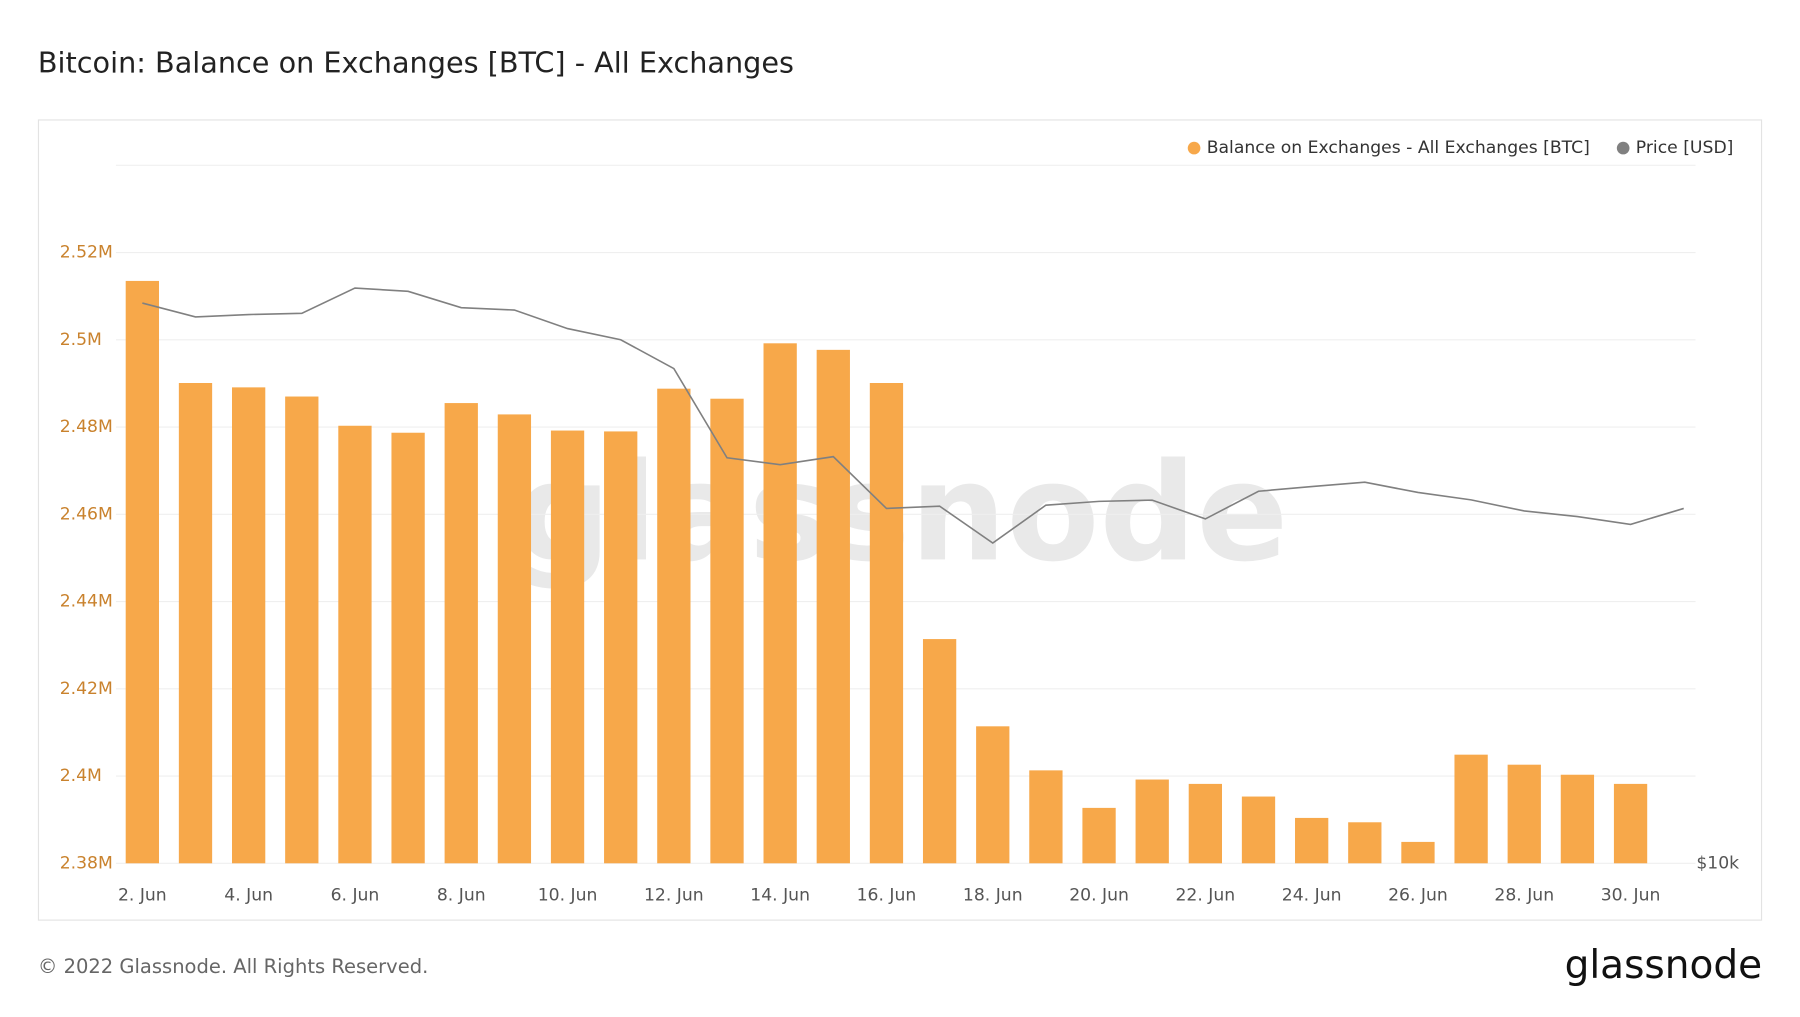 This screenshot has height=1017, width=1800. I want to click on y-tick-label: 2.38M, so click(86, 863).